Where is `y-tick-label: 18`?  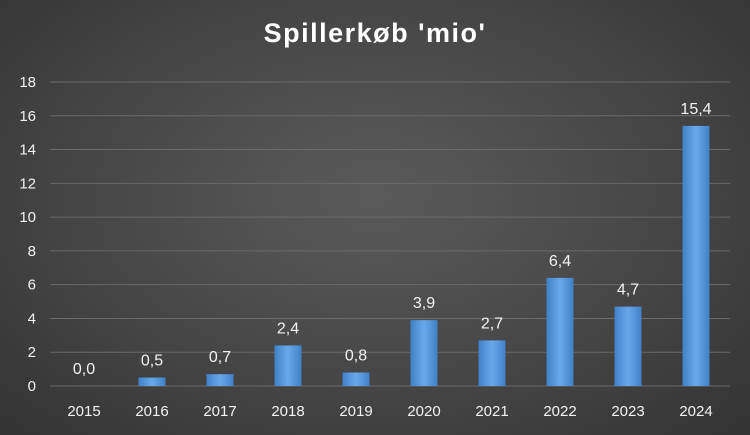
y-tick-label: 18 is located at coordinates (27, 82).